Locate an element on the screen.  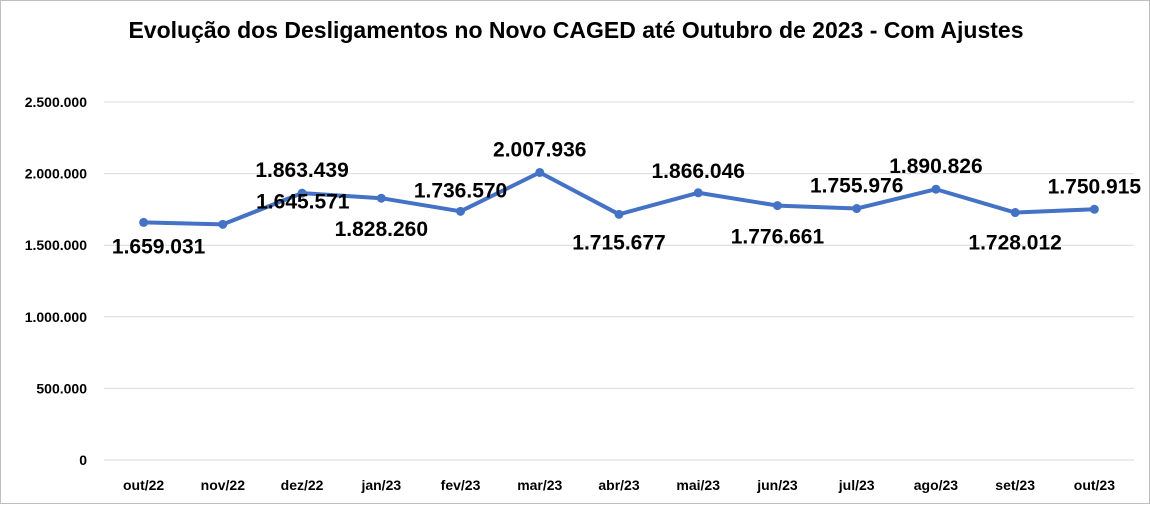
x-tick-label: set/23 is located at coordinates (1015, 485).